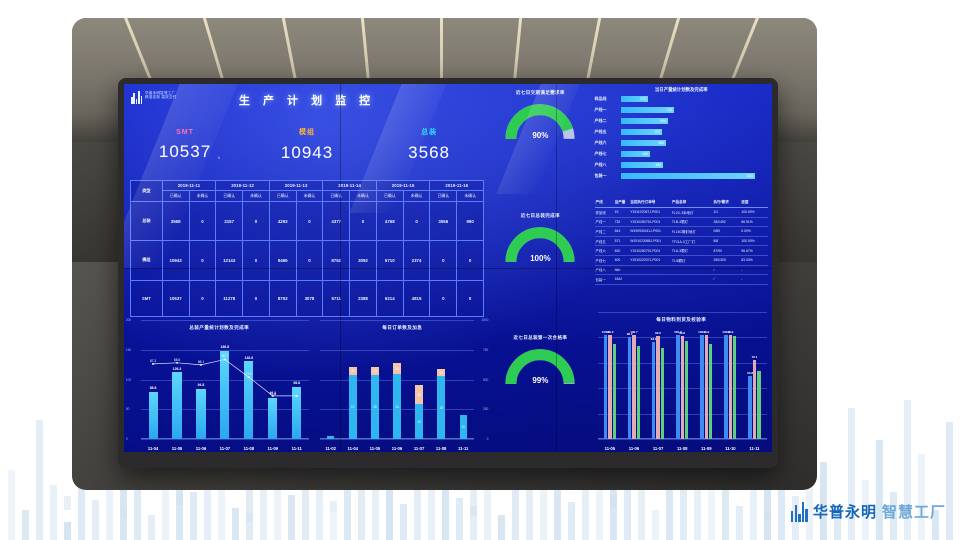 The height and width of the screenshot is (540, 960). Describe the element at coordinates (273, 394) in the screenshot. I see `bar-value: 77.8` at that location.